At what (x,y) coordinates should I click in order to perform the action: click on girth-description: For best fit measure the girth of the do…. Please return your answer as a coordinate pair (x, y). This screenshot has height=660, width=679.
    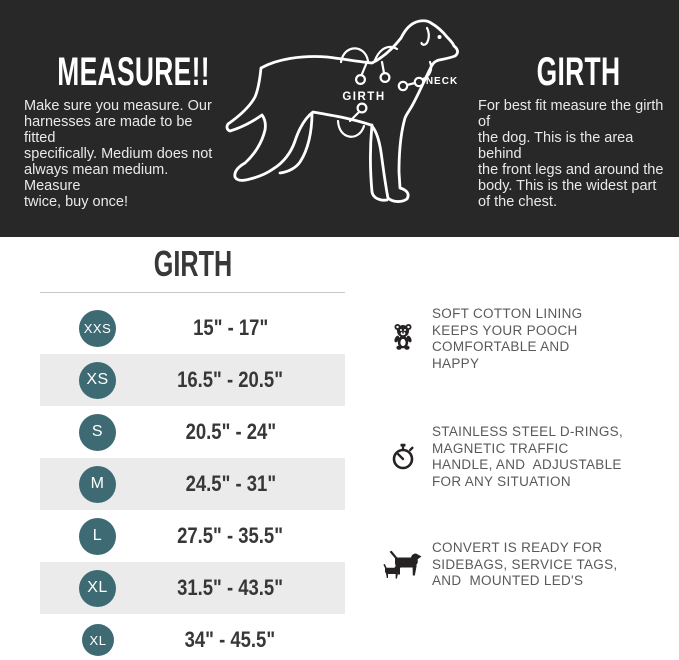
    Looking at the image, I should click on (571, 154).